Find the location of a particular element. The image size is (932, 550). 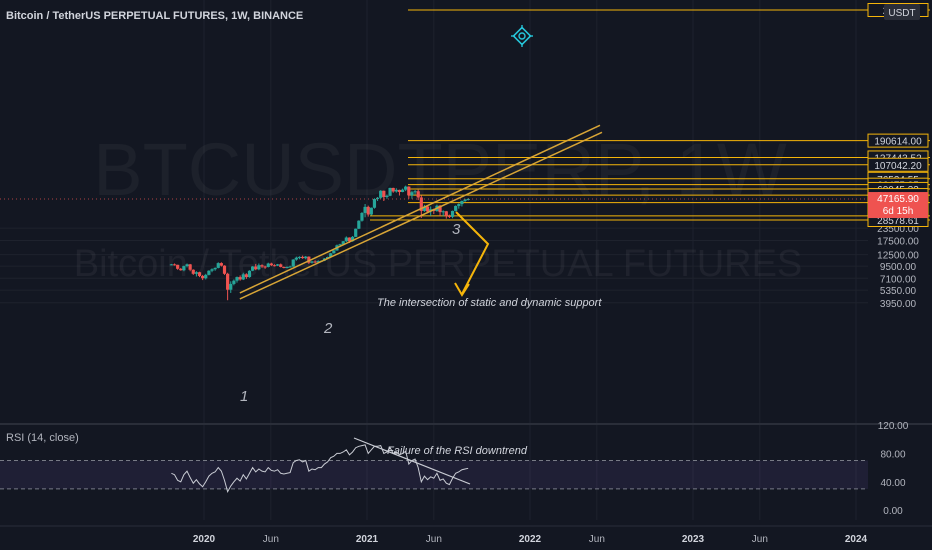

trendline-channel is located at coordinates (421, 212).